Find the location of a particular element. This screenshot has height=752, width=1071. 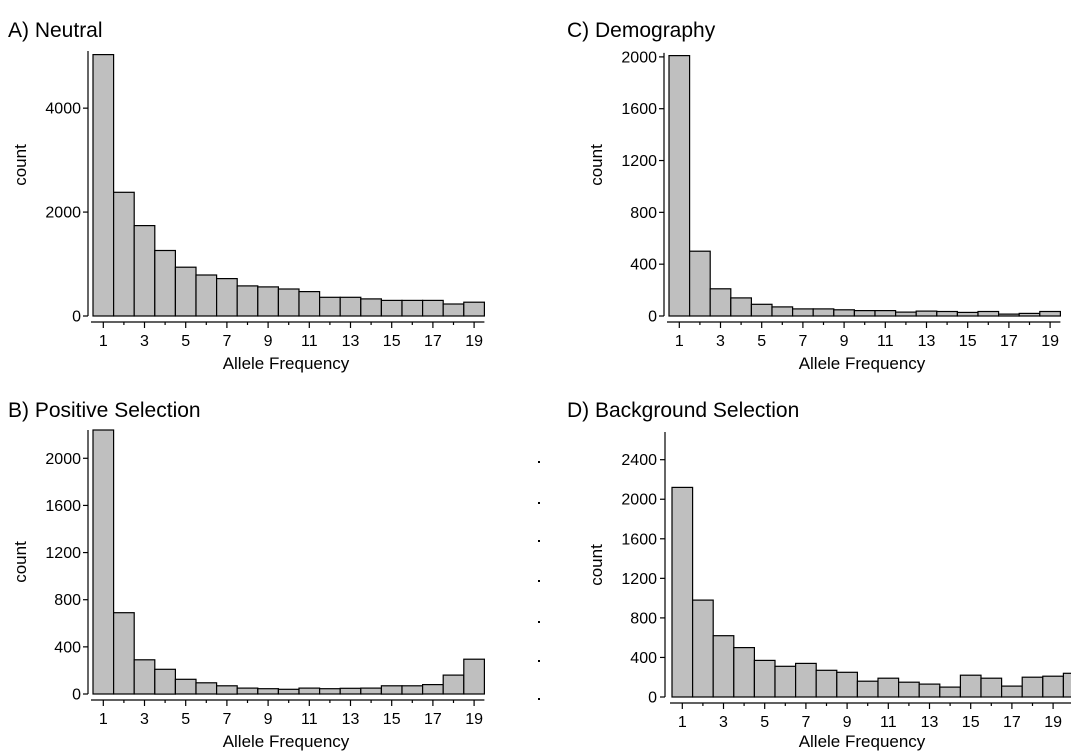

y-tick-label: 2000 is located at coordinates (639, 500).